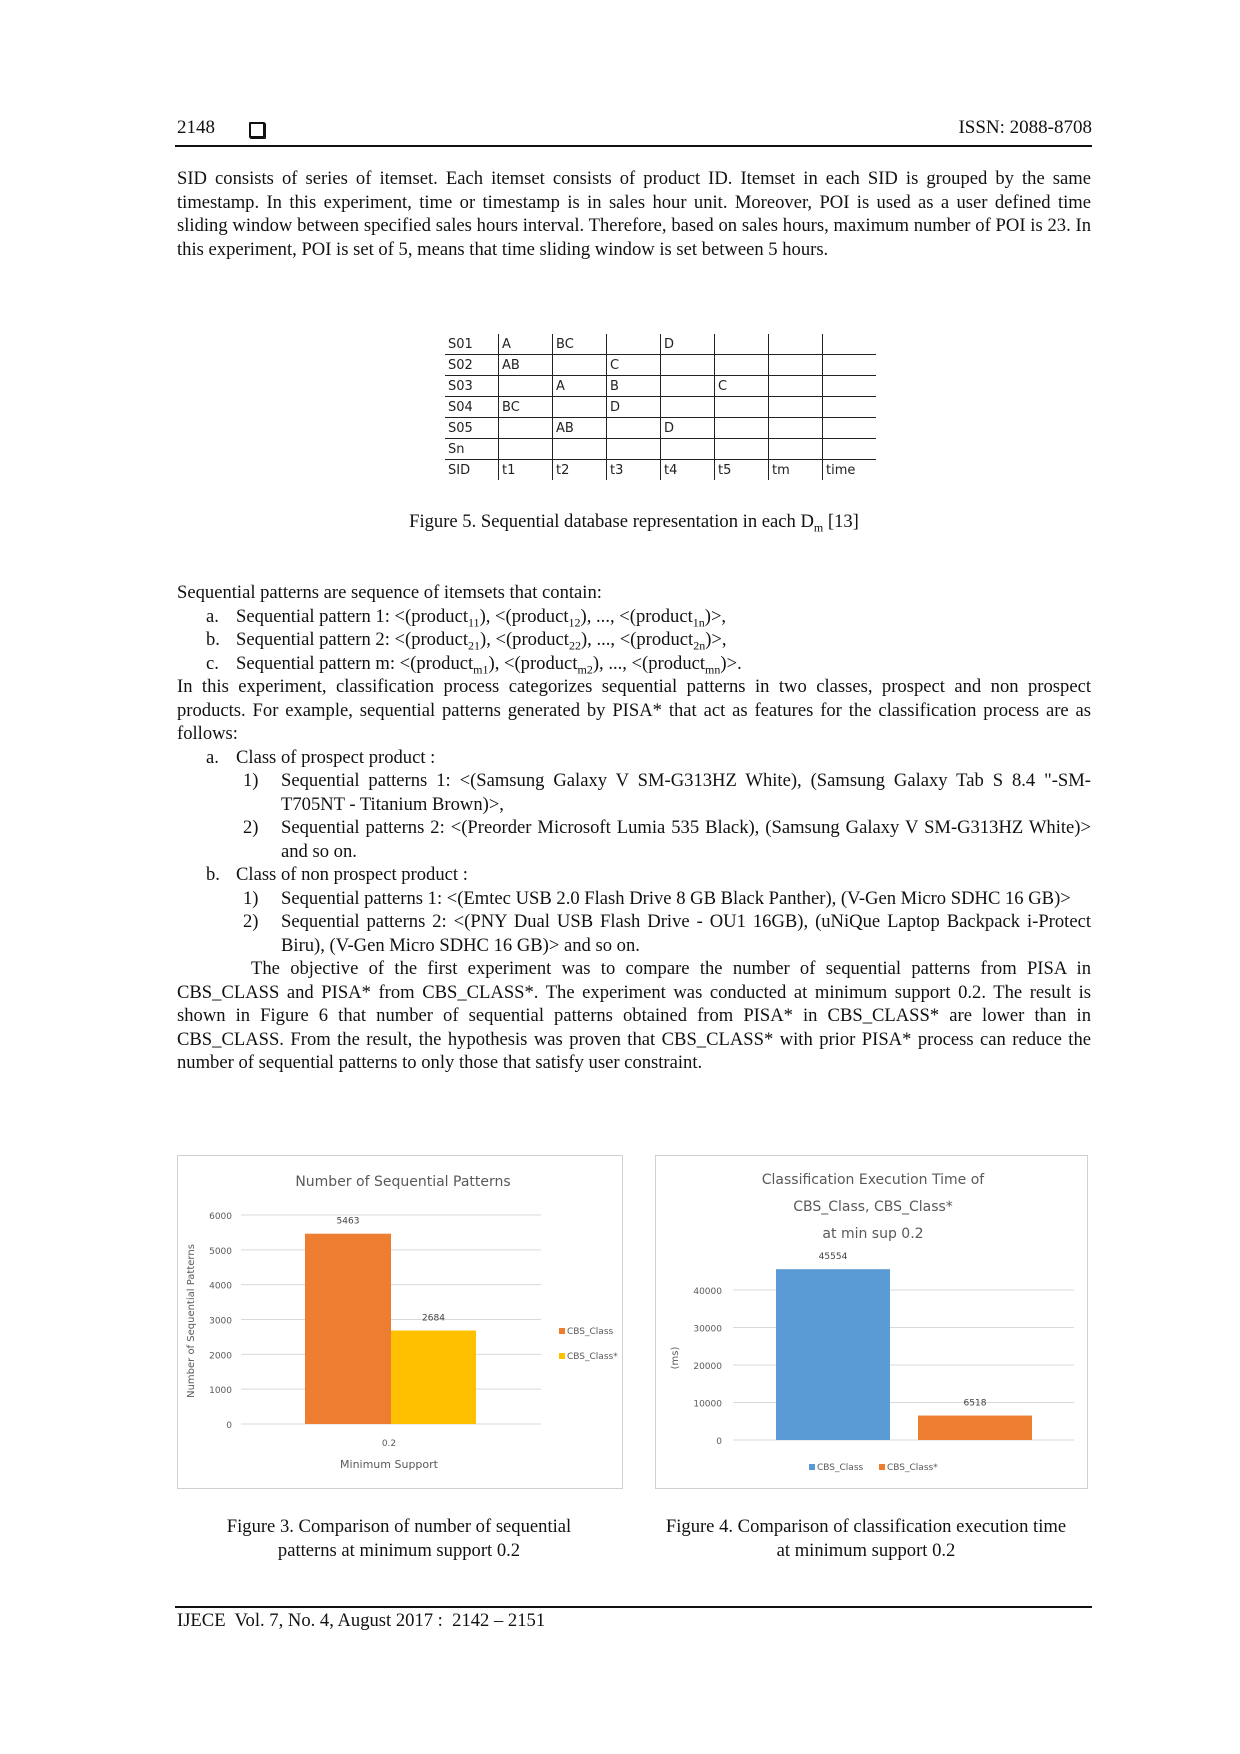  Describe the element at coordinates (579, 469) in the screenshot. I see `itemset-cell: t2` at that location.